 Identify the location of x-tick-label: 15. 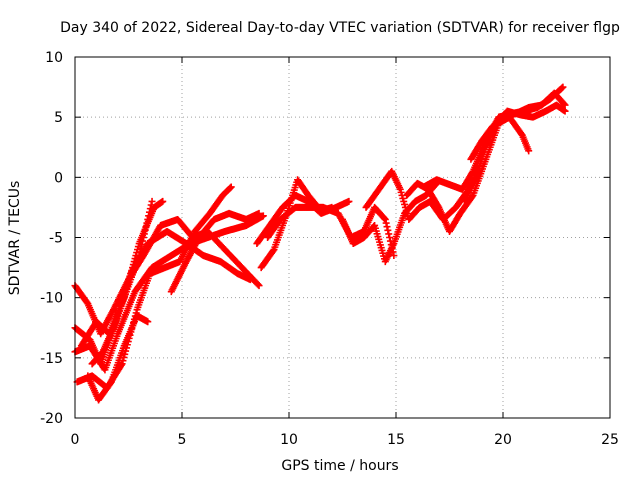
(396, 440).